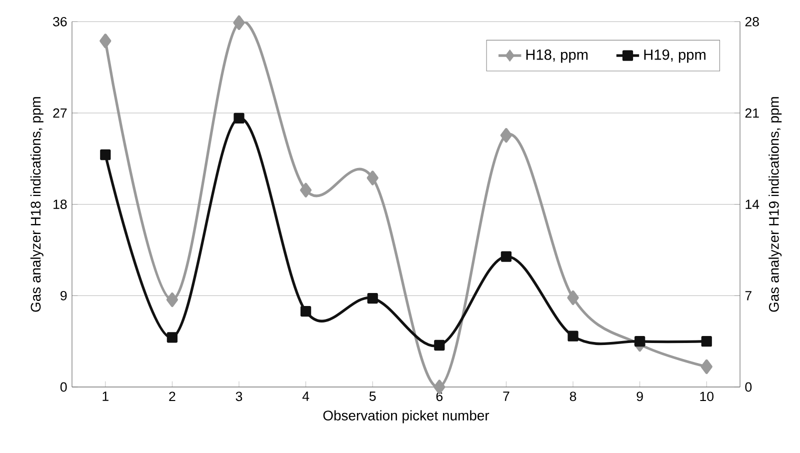 The width and height of the screenshot is (800, 453). What do you see at coordinates (675, 56) in the screenshot?
I see `legend-label: H19, ppm` at bounding box center [675, 56].